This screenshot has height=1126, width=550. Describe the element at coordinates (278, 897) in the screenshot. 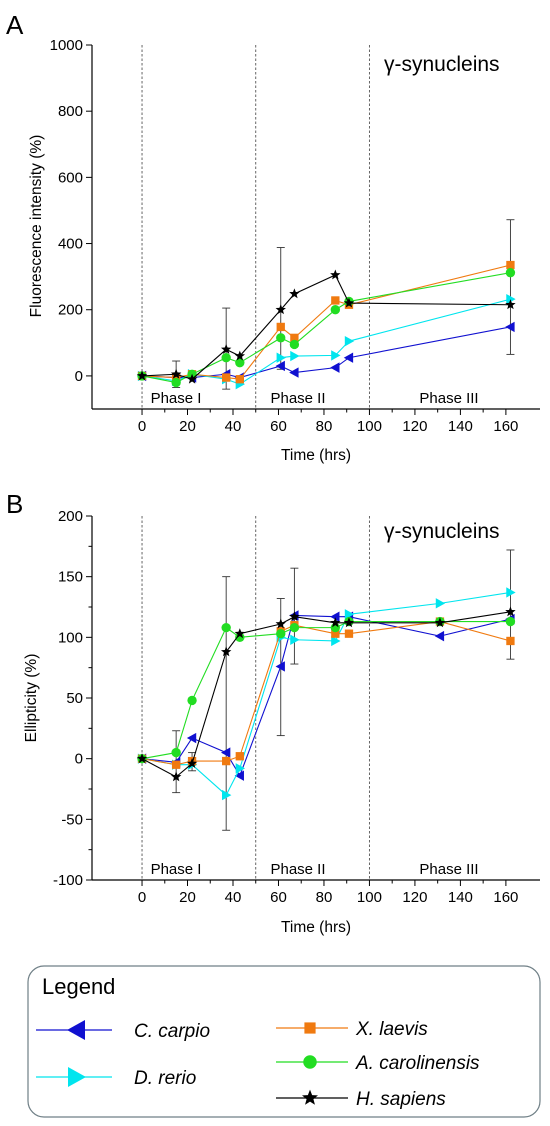

I see `panel-b-x-tick-label: 60` at that location.